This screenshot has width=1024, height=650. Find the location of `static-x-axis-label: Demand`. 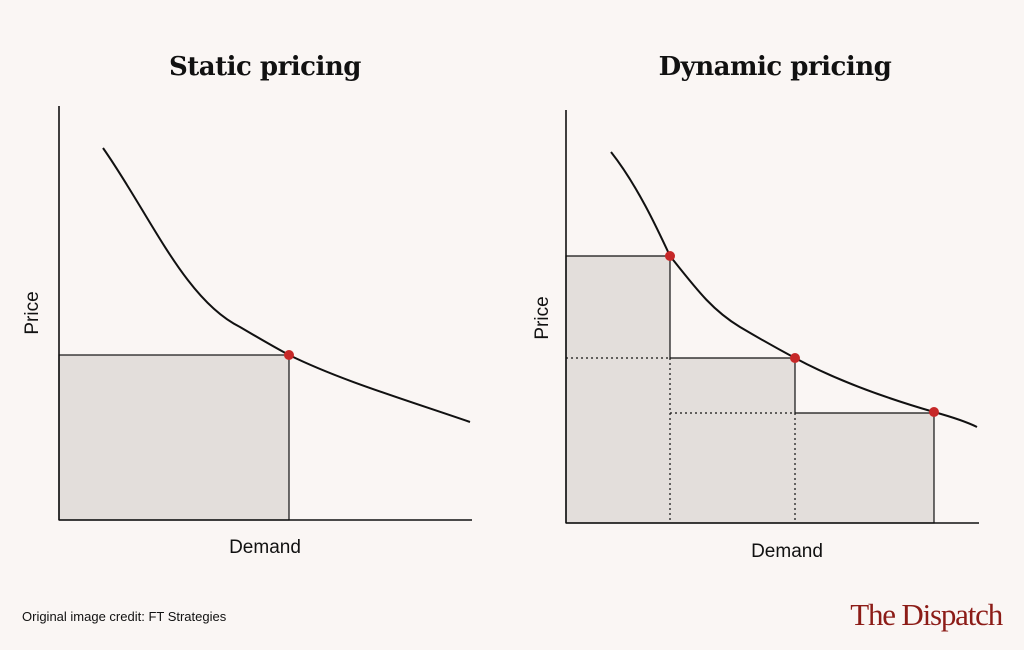

static-x-axis-label: Demand is located at coordinates (265, 547).